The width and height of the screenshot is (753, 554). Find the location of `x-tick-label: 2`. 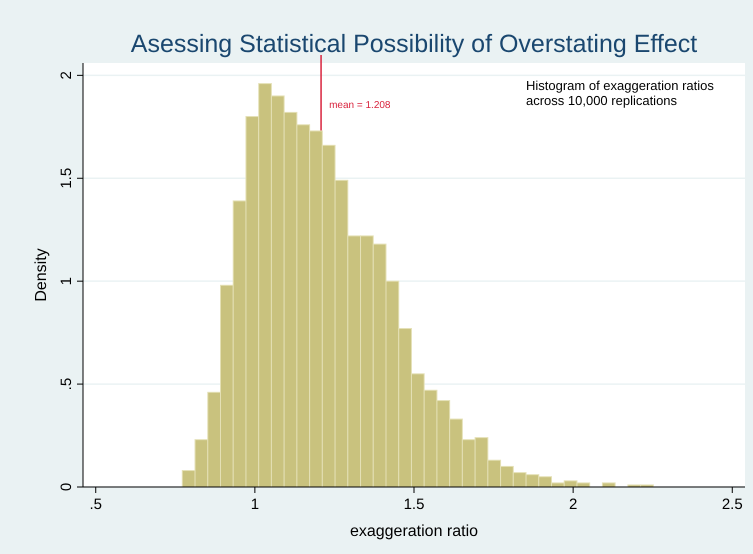

x-tick-label: 2 is located at coordinates (573, 504).